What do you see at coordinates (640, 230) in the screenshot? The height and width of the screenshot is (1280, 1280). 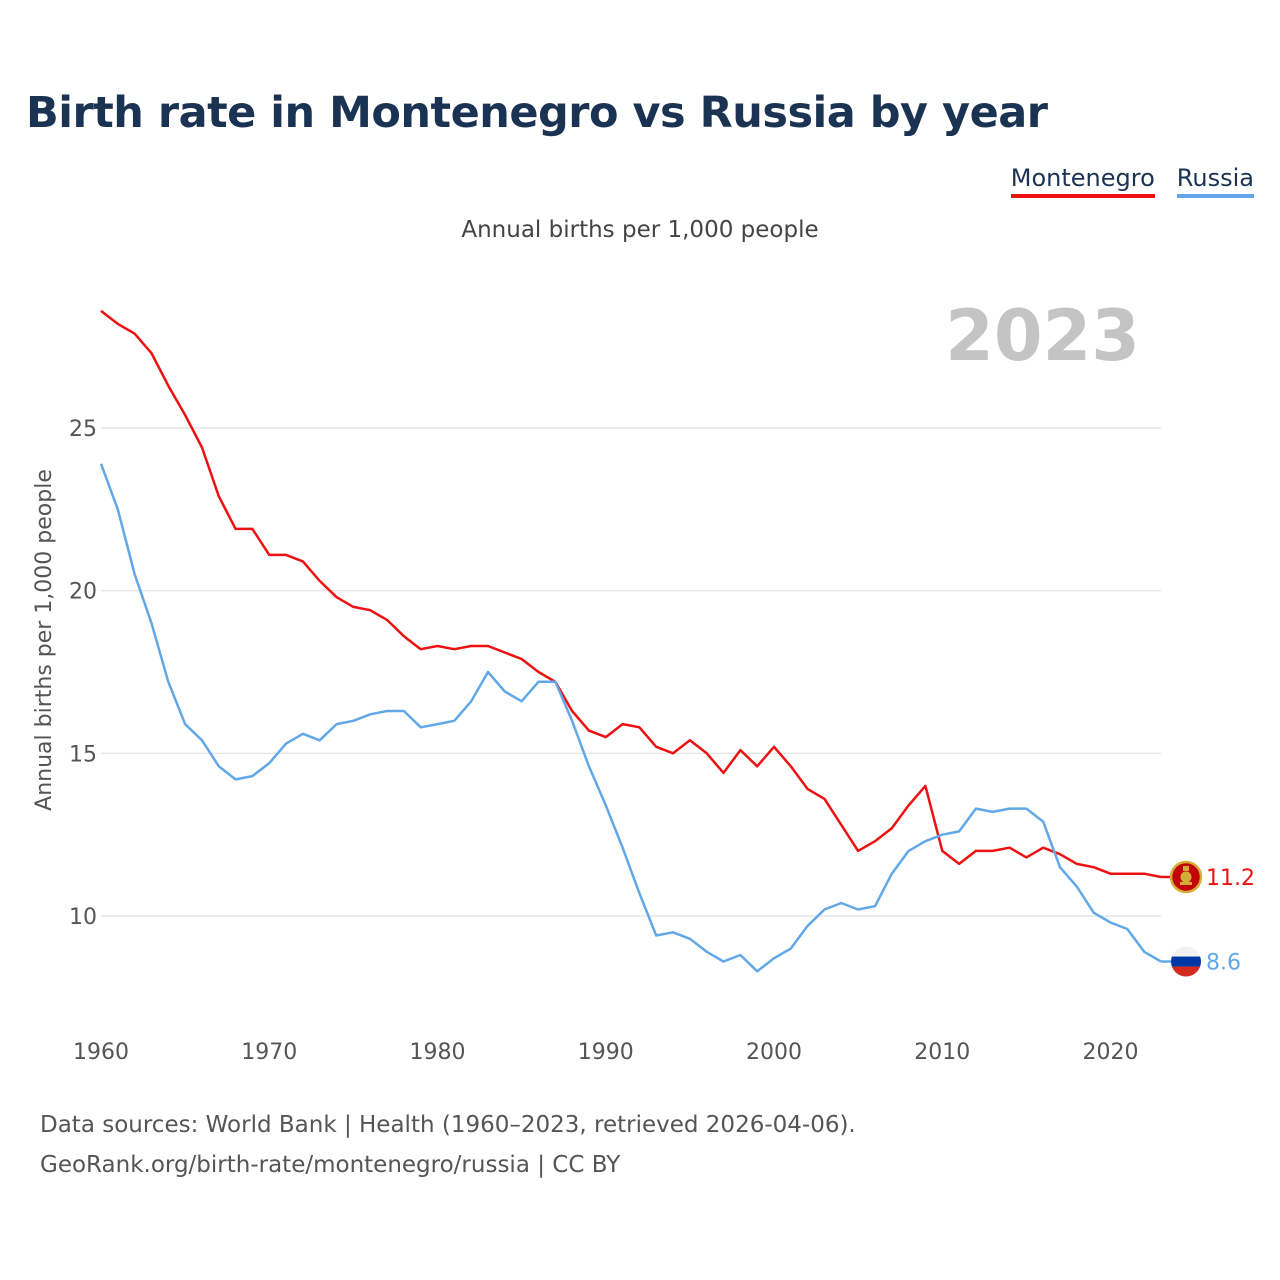 I see `chart-subtitle: Annual births per 1,000 people` at bounding box center [640, 230].